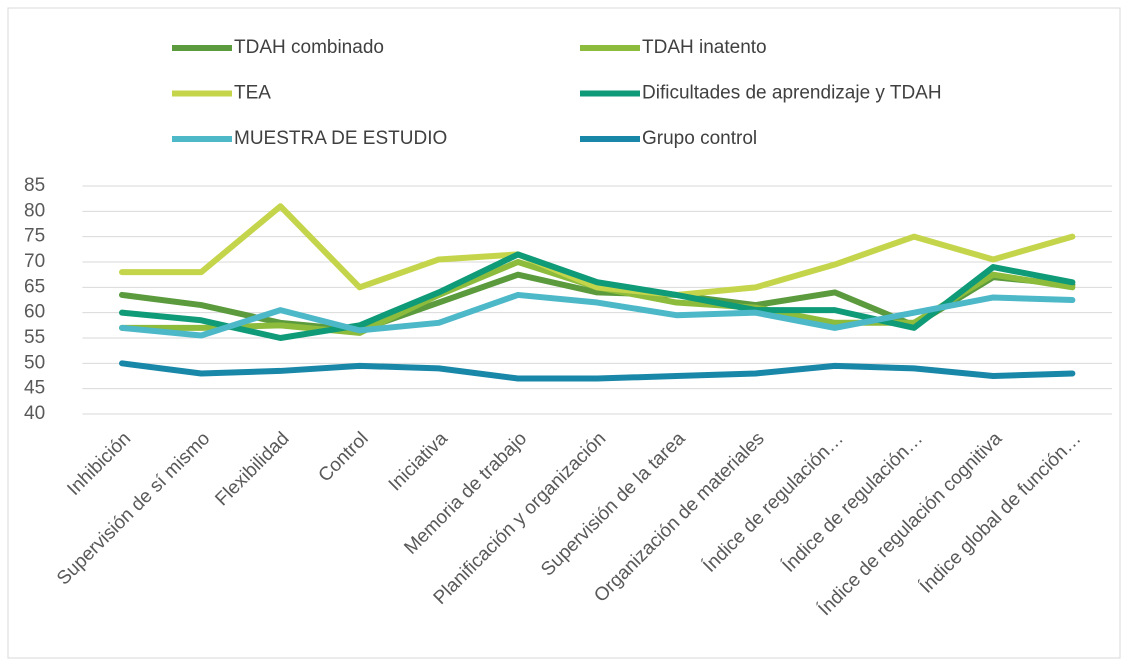  What do you see at coordinates (34, 261) in the screenshot?
I see `y-tick-label: 70` at bounding box center [34, 261].